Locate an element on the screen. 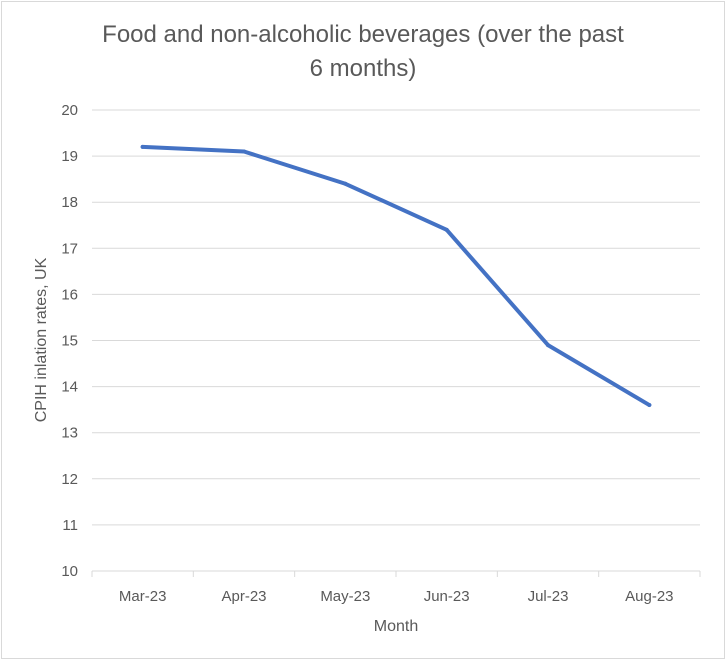 Image resolution: width=726 pixels, height=660 pixels. y-tick-label: 15 is located at coordinates (69, 341).